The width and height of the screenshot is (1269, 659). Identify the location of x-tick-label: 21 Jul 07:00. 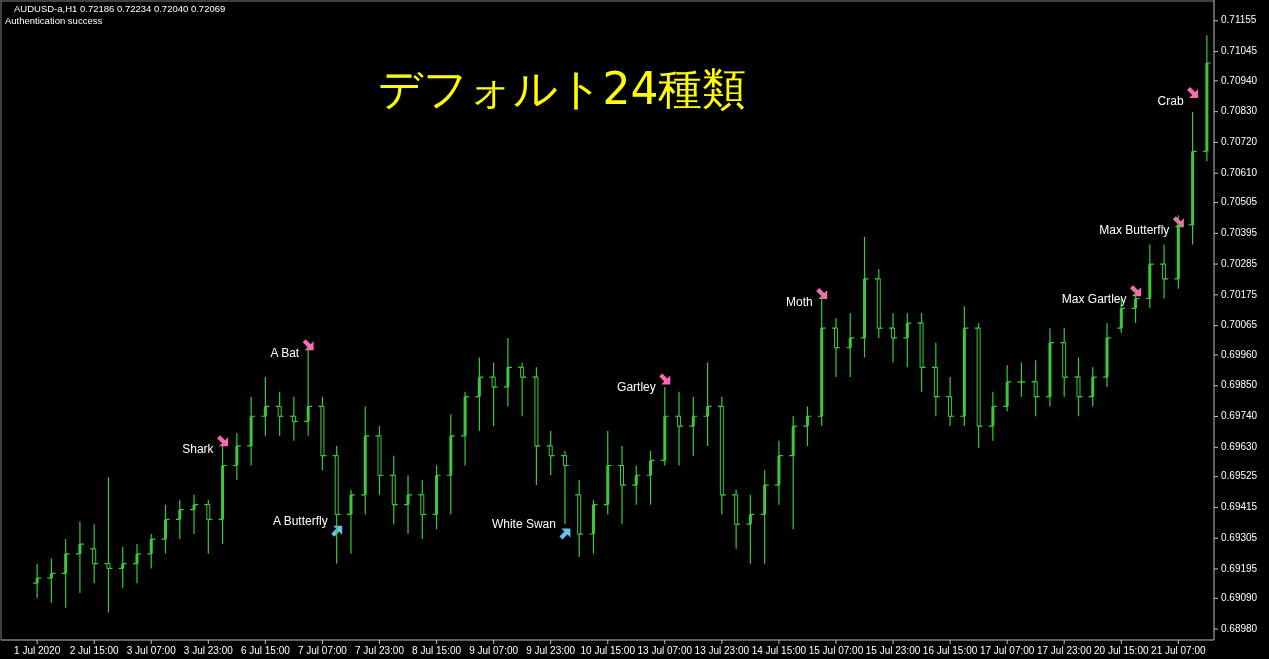
(1179, 650).